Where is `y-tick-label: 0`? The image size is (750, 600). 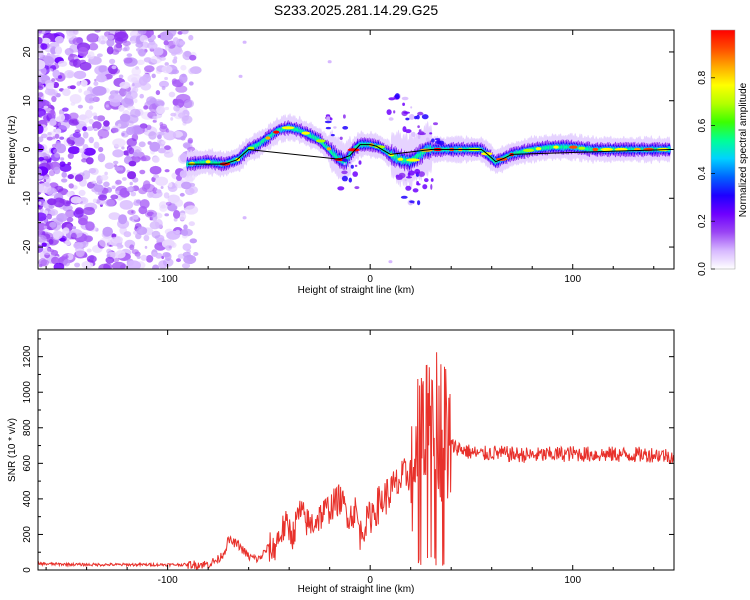 y-tick-label: 0 is located at coordinates (27, 149).